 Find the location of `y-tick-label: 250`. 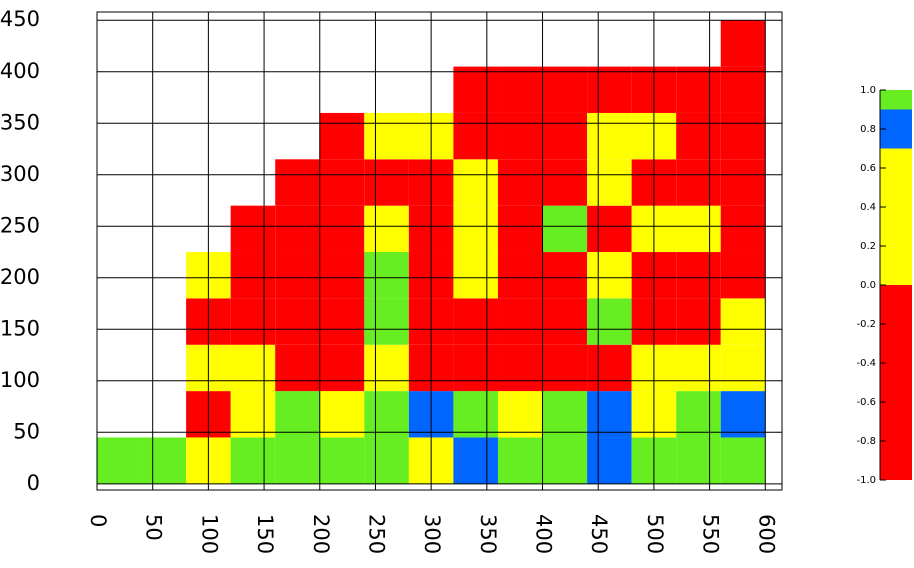

y-tick-label: 250 is located at coordinates (20, 225).